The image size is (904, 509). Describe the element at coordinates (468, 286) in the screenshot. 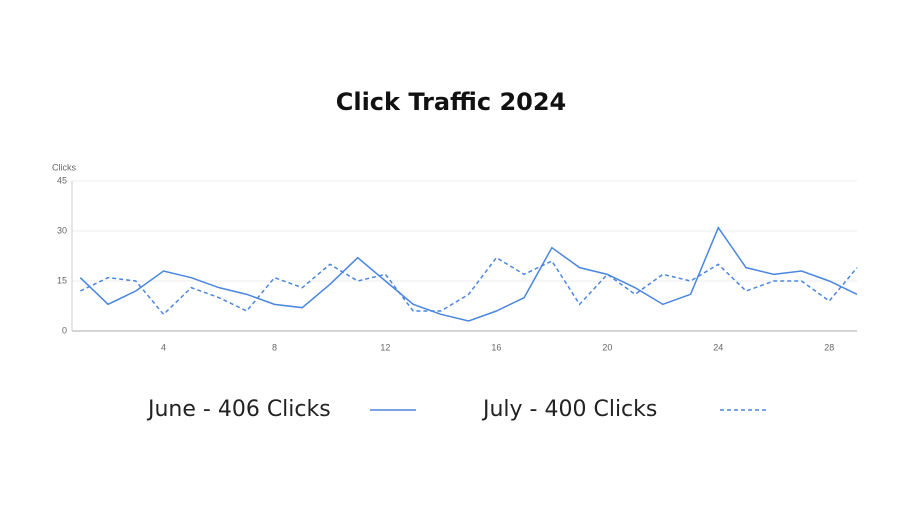

I see `series-line` at that location.